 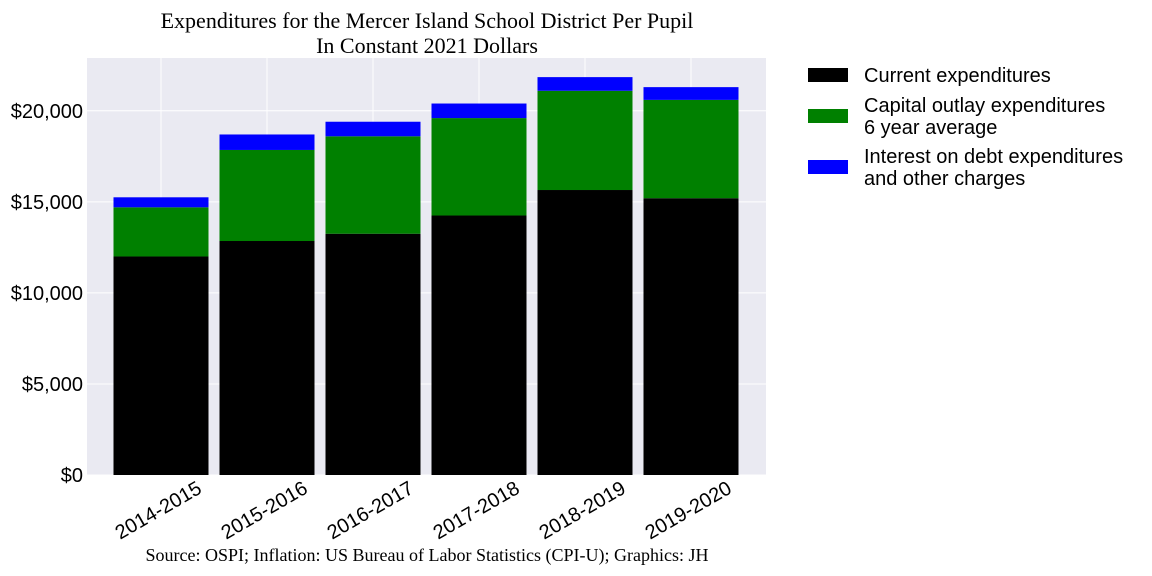 I want to click on x-tick-label: 2015-2016, so click(x=265, y=510).